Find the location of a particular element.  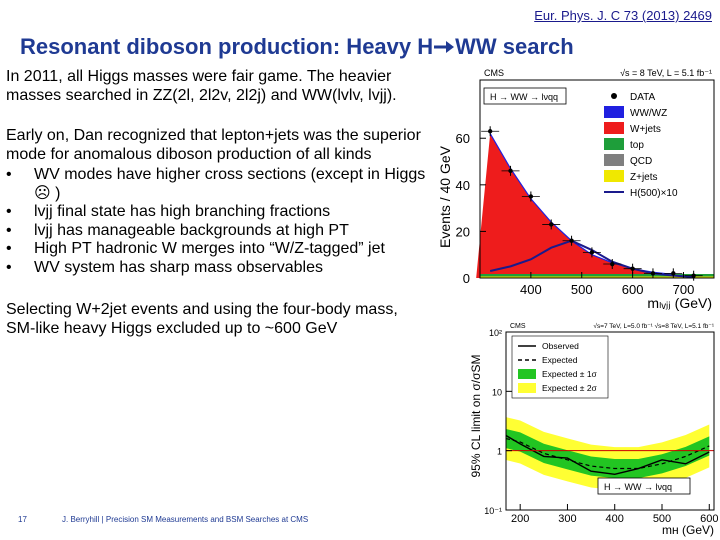

title-main: Resonant diboson production: Heavy H is located at coordinates (227, 46).